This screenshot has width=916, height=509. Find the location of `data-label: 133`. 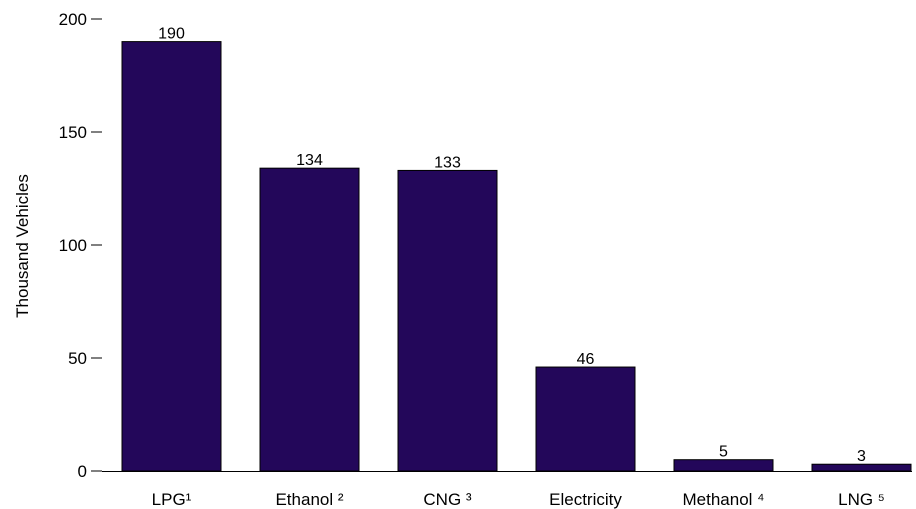

data-label: 133 is located at coordinates (447, 162).